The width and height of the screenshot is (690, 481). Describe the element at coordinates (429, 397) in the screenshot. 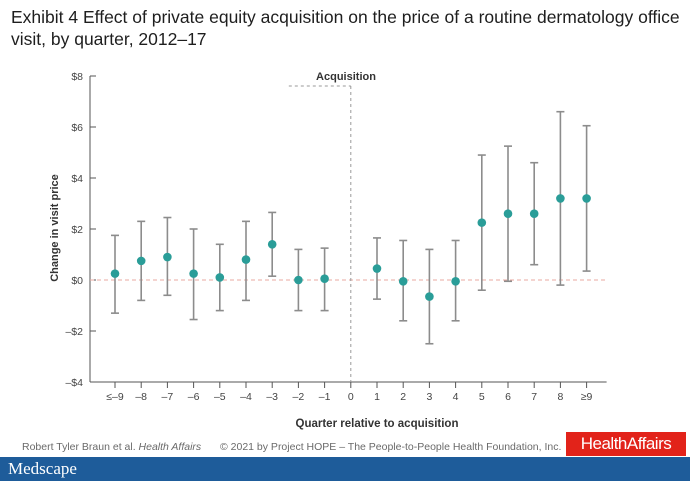

I see `x-tick-label: 3` at that location.